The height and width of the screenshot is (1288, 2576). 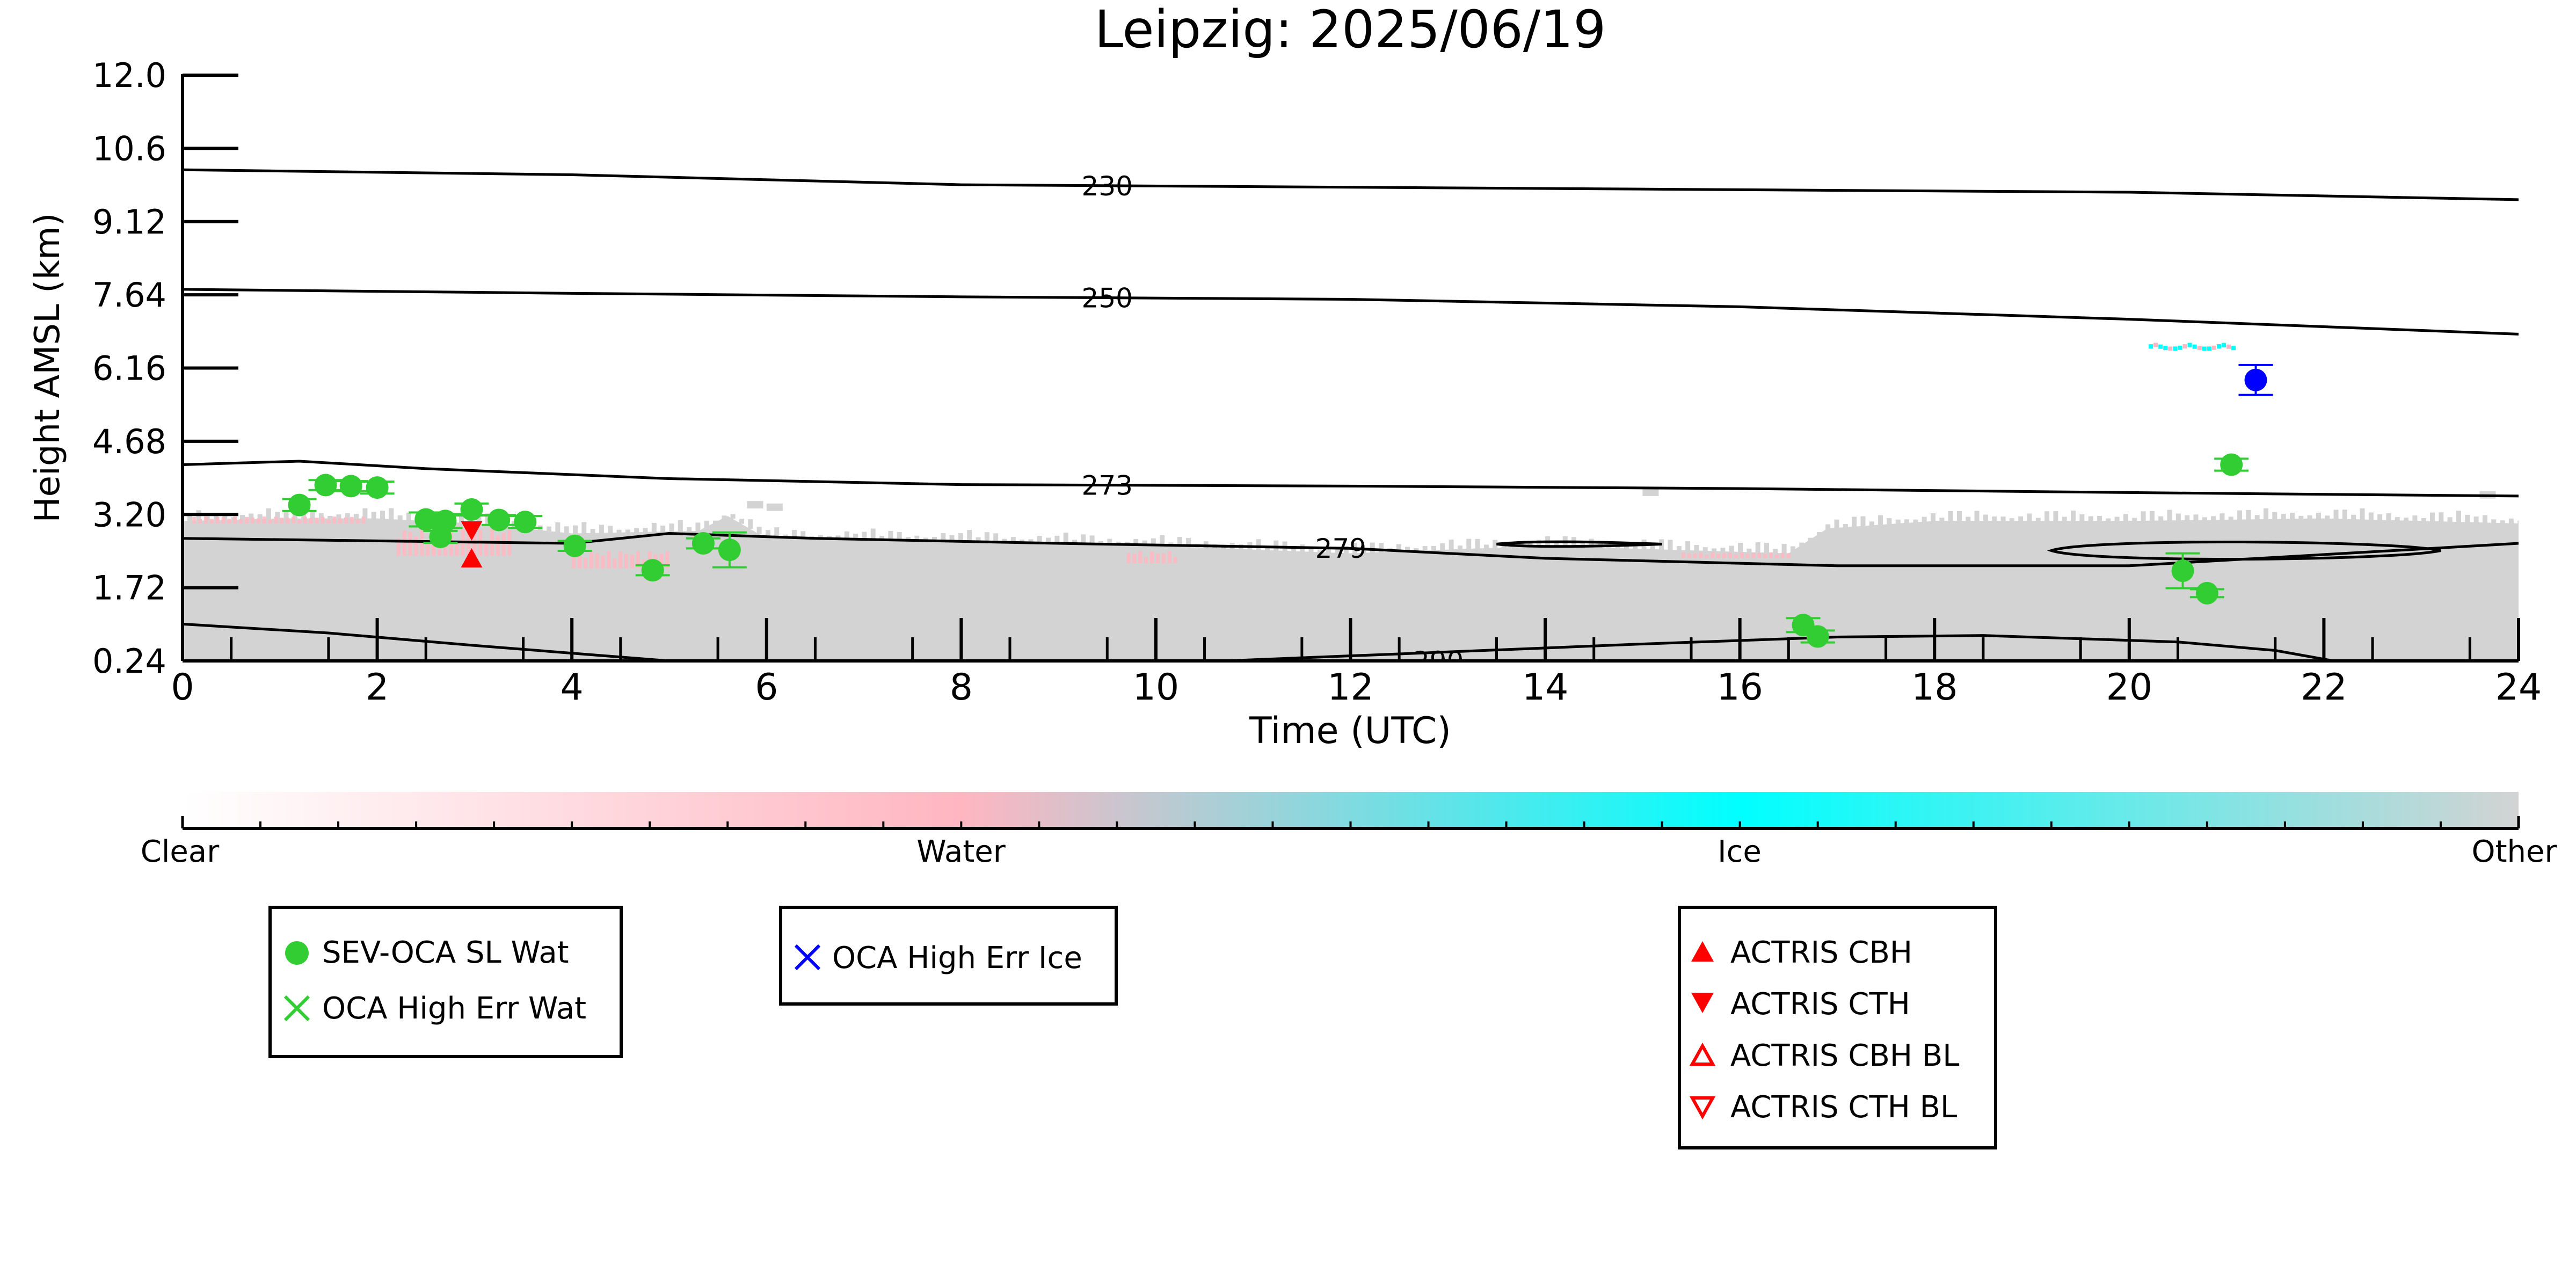 What do you see at coordinates (445, 982) in the screenshot?
I see `legend-water: SEV-OCA SL Wat OCA High Err Wat` at bounding box center [445, 982].